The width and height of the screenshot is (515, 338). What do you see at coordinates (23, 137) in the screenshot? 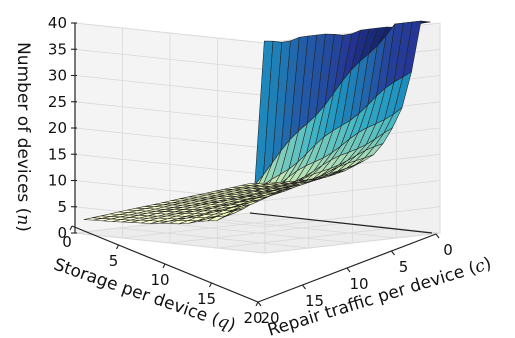
I see `z-axis-label: Number of devices (n)` at bounding box center [23, 137].